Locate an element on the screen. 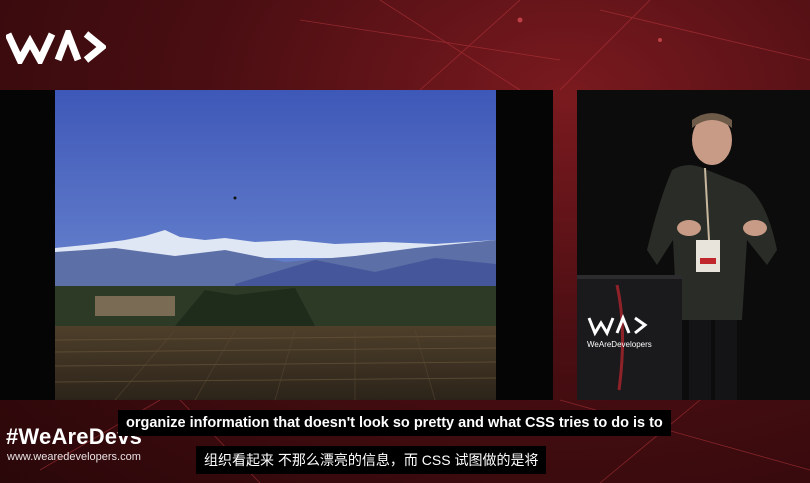 The image size is (810, 483). wearedevelopers-logo-icon is located at coordinates (56, 47).